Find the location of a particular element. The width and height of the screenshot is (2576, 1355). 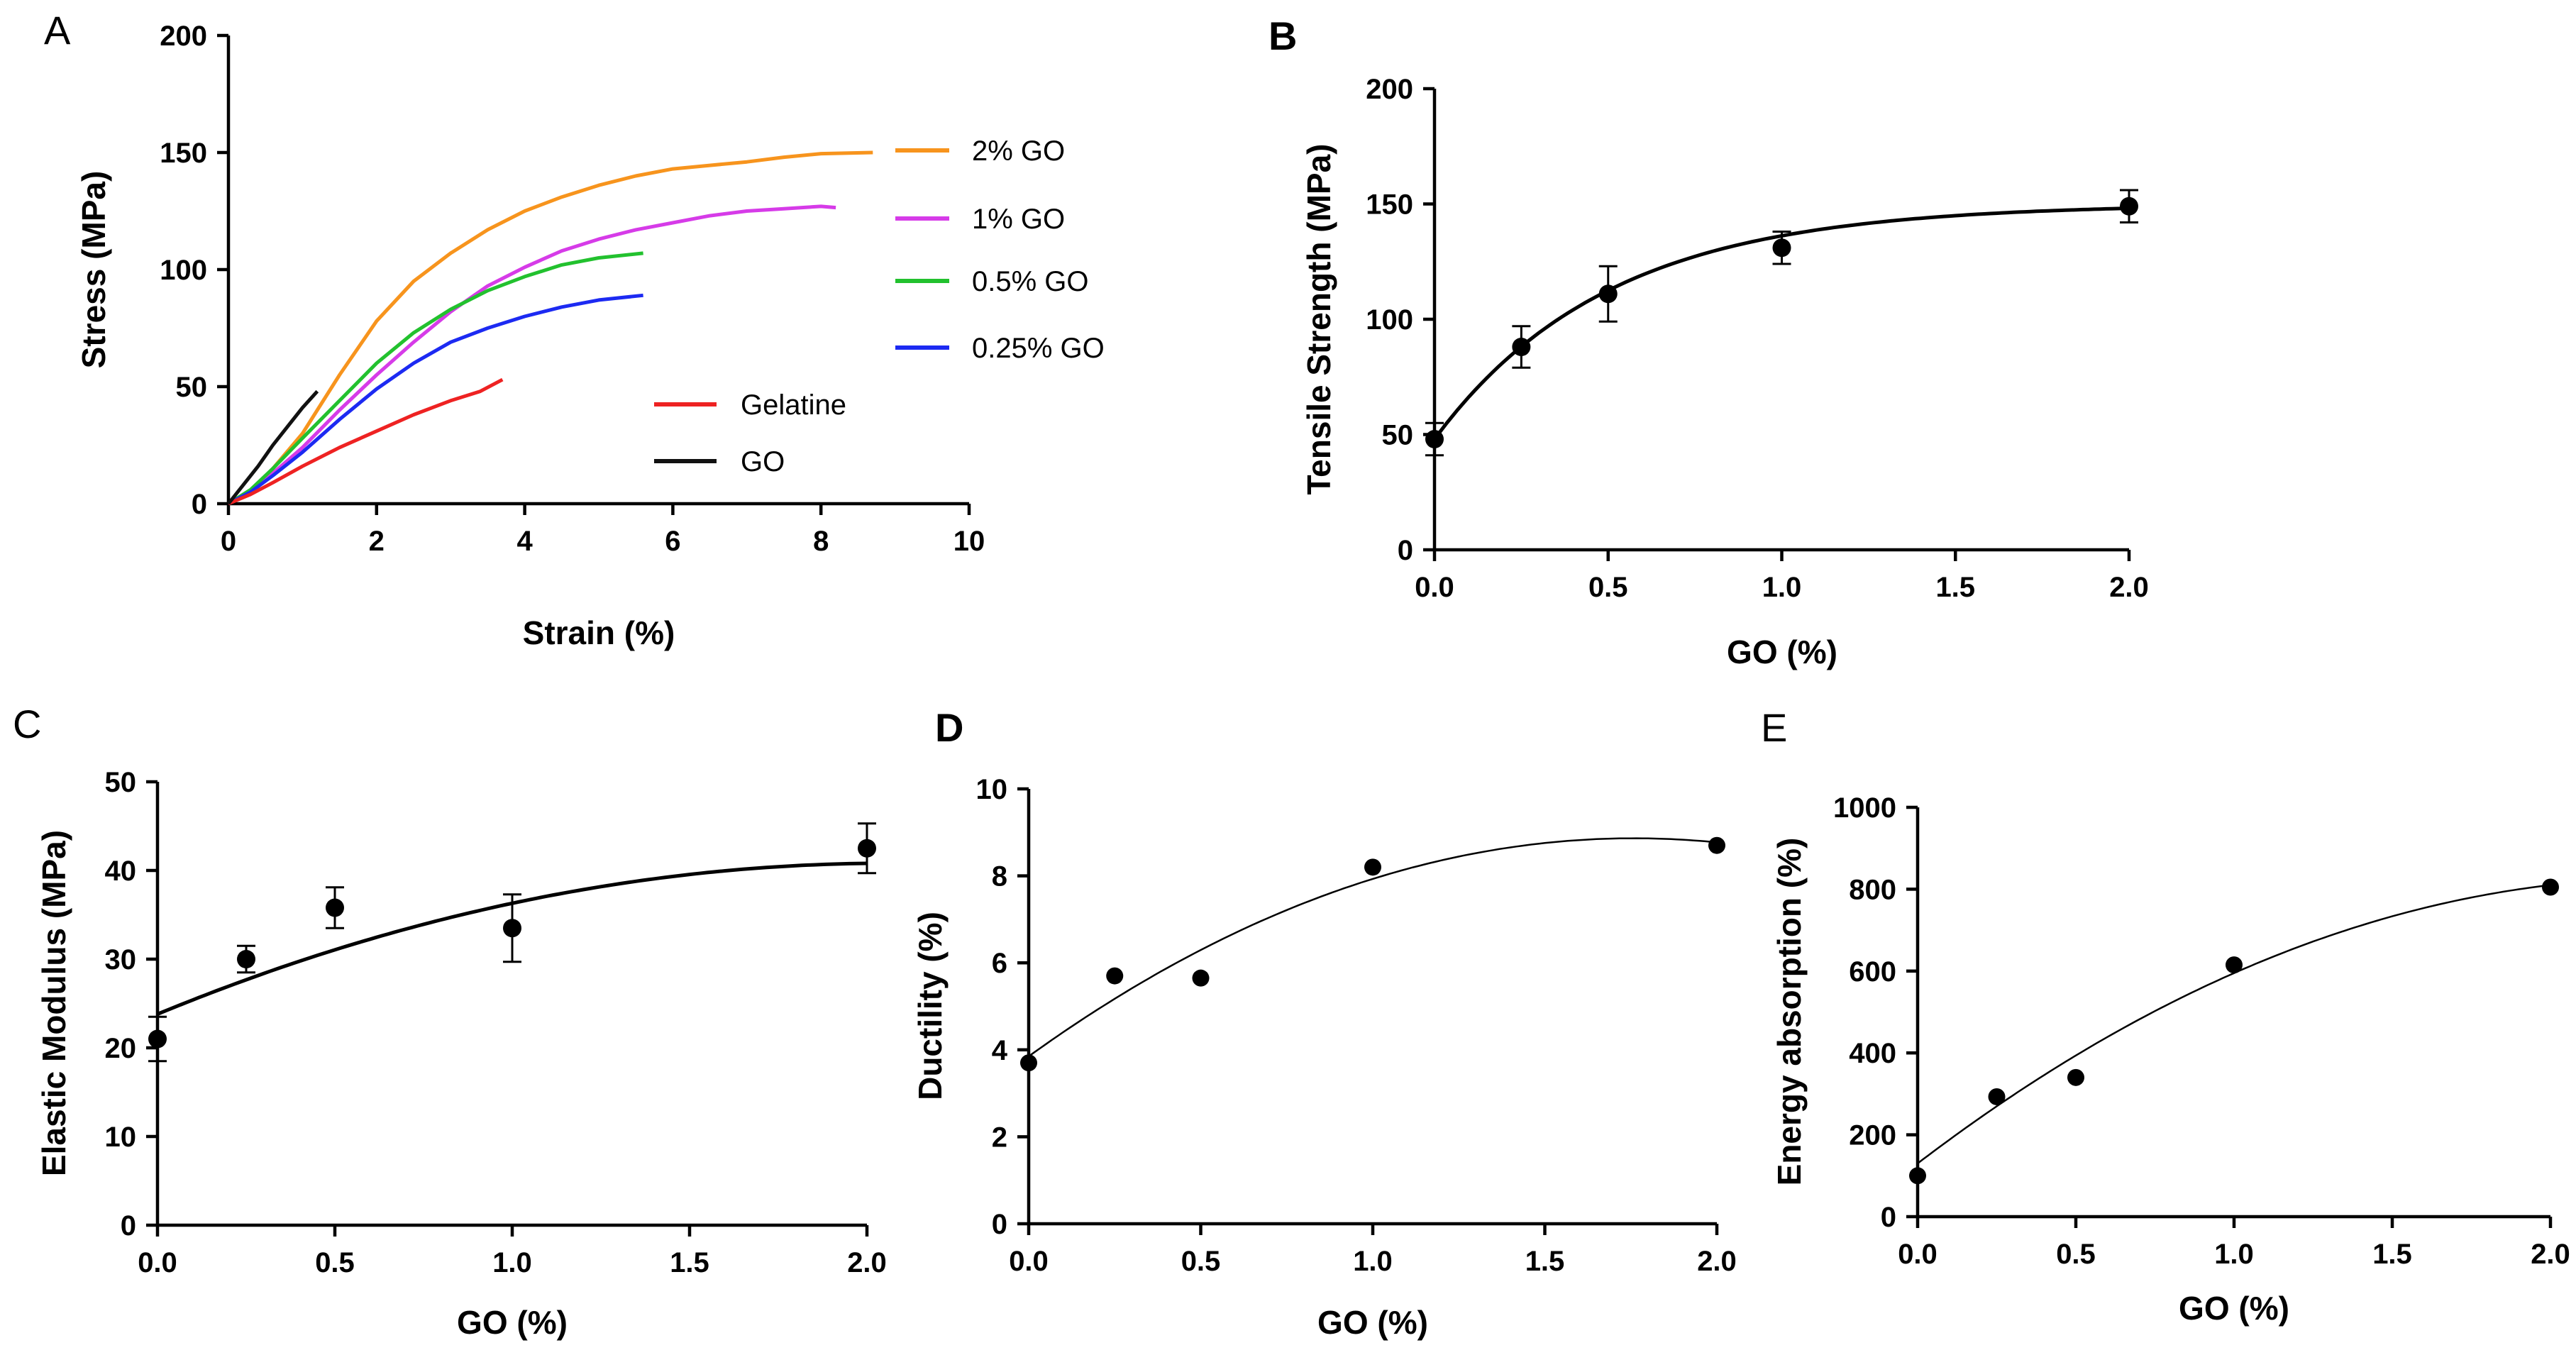

y-tick-label: 40 is located at coordinates (121, 871).